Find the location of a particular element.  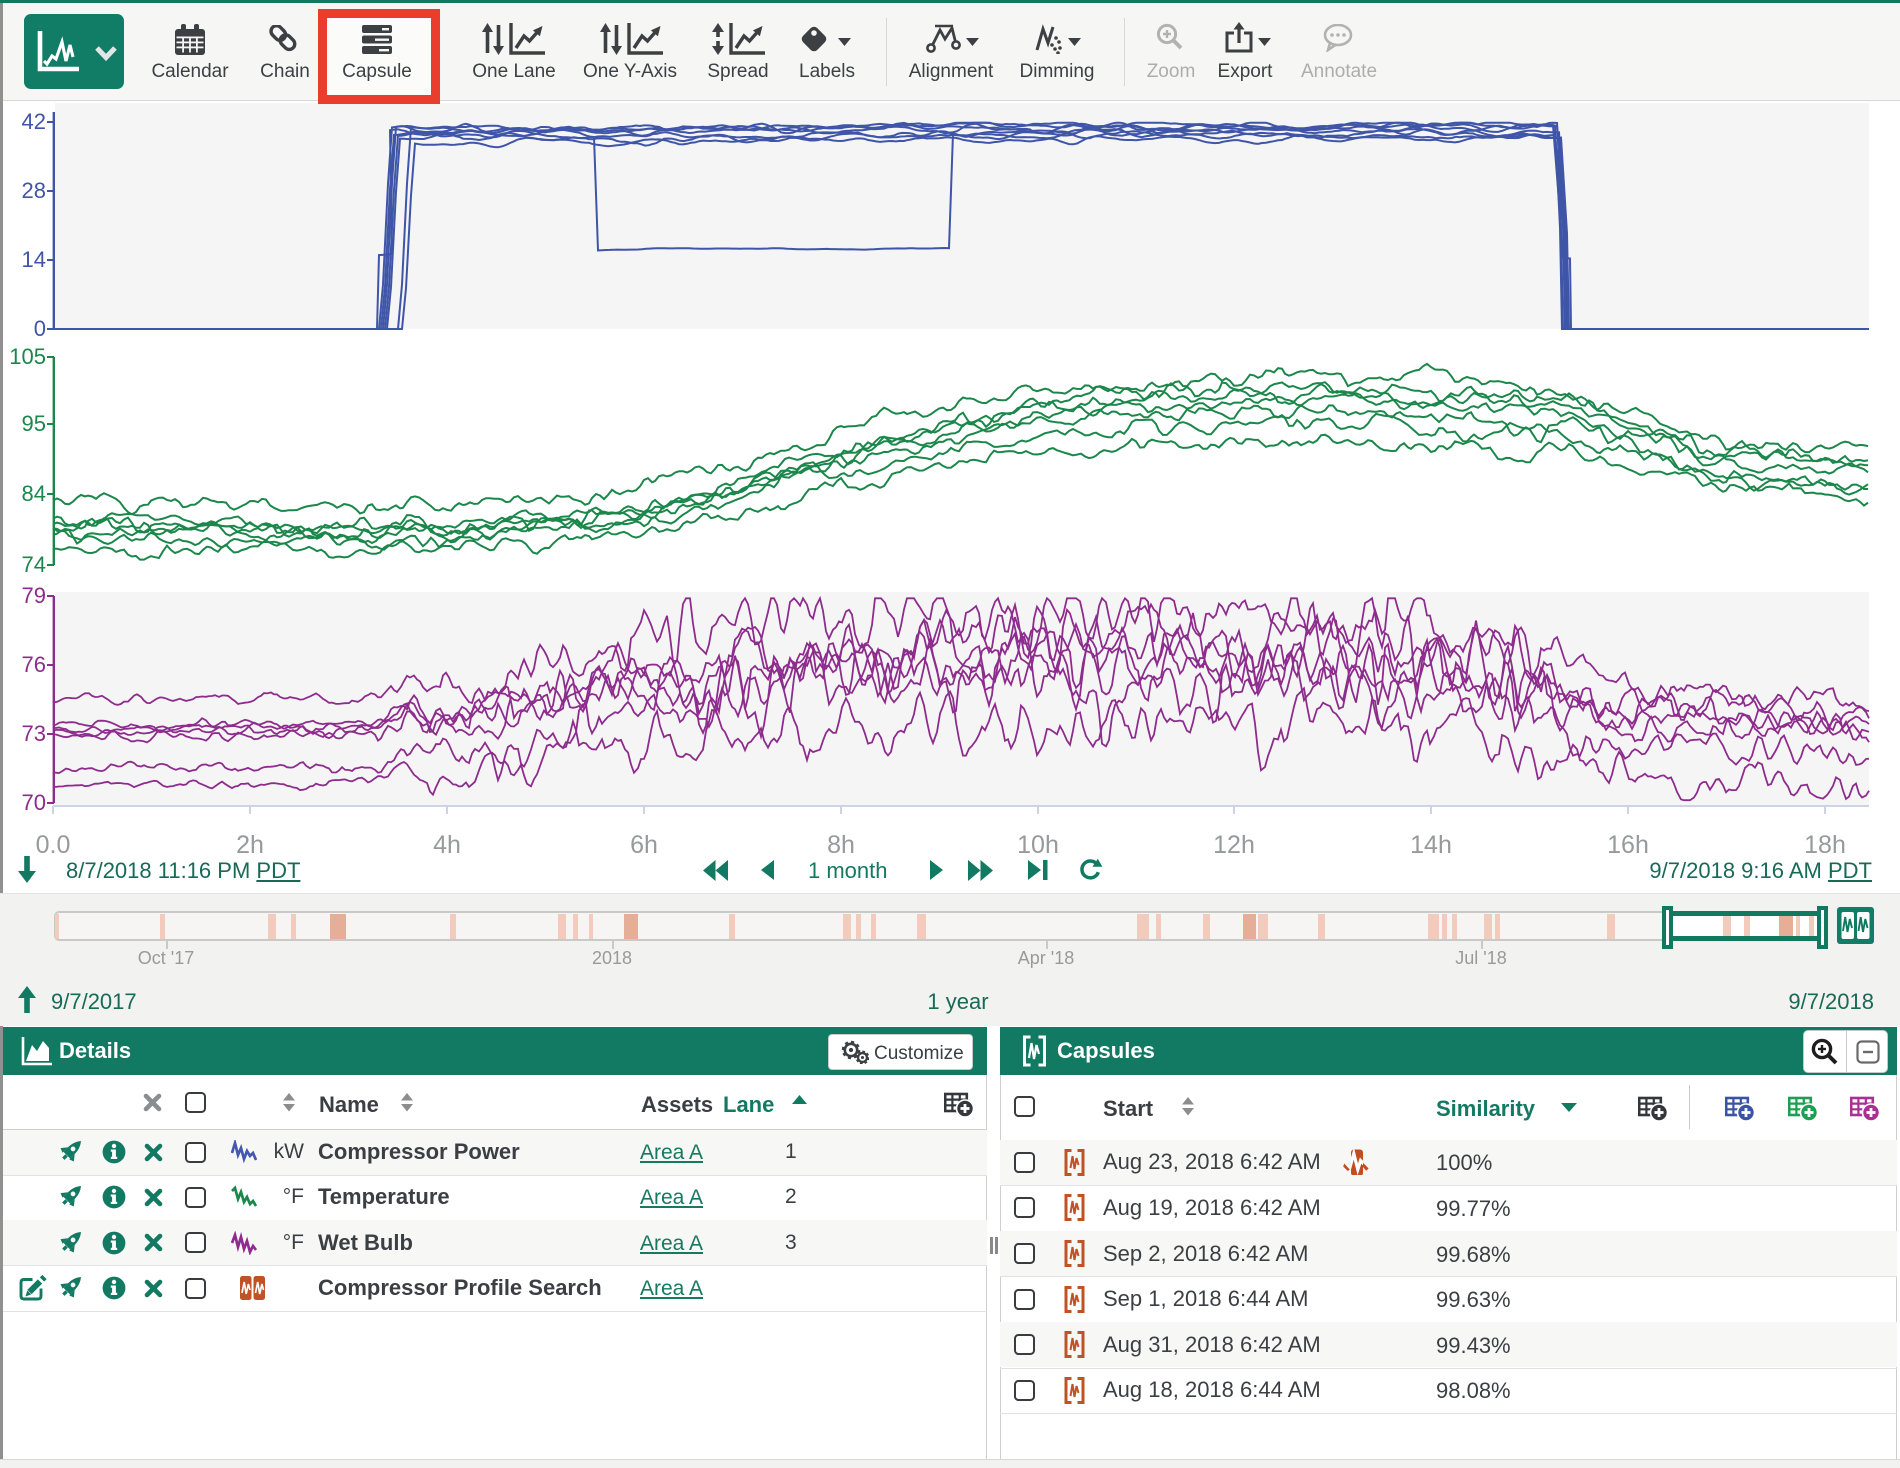

svg-text: 14h is located at coordinates (1431, 845).